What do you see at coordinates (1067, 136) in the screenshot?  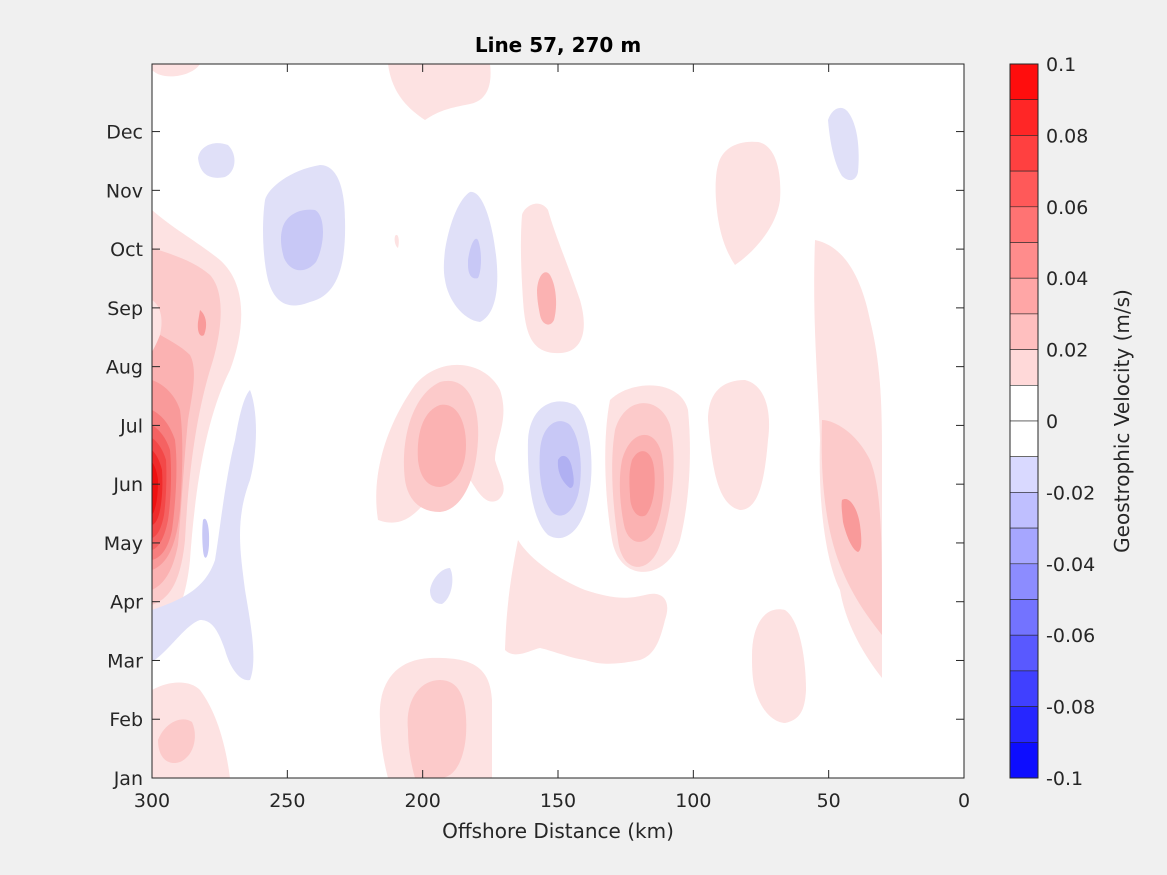 I see `colorbar-tick-label: 0.08` at bounding box center [1067, 136].